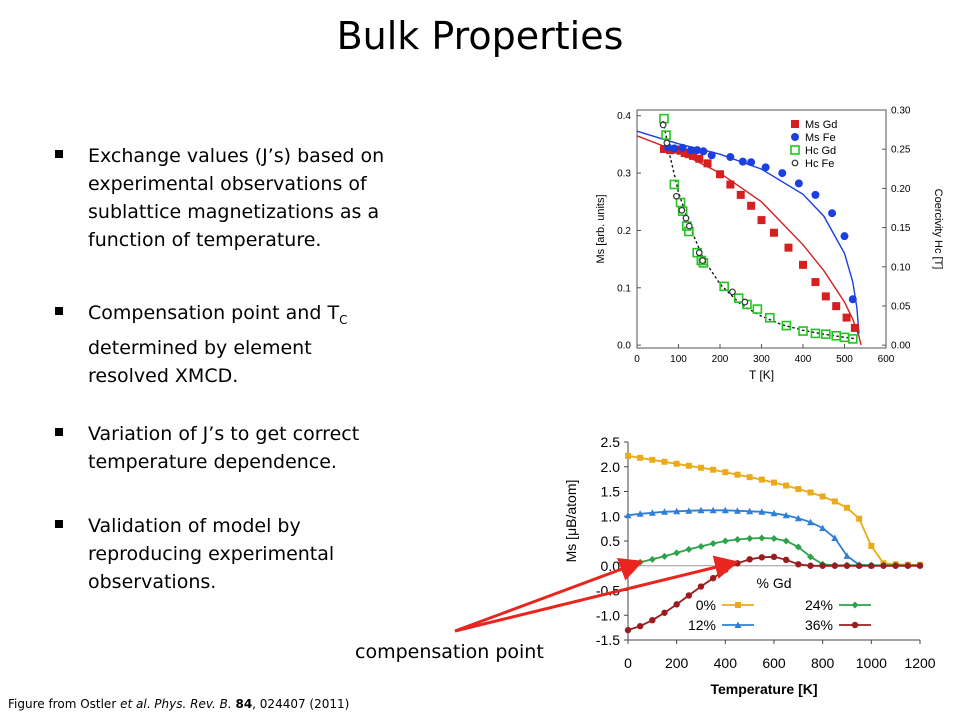 This screenshot has height=720, width=960. Describe the element at coordinates (624, 174) in the screenshot. I see `y-tick-label: 0.3` at that location.